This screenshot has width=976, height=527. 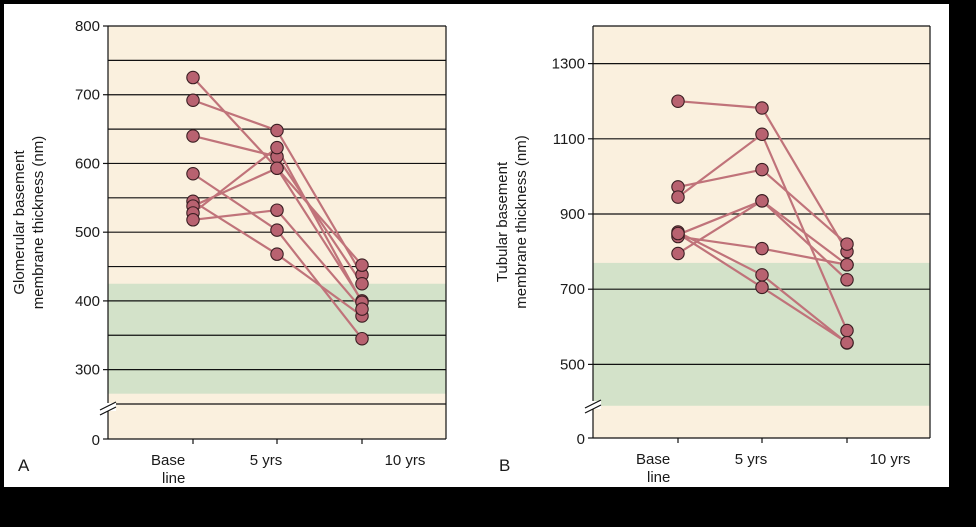 I want to click on y-axis-title: Tubular basement, so click(x=502, y=221).